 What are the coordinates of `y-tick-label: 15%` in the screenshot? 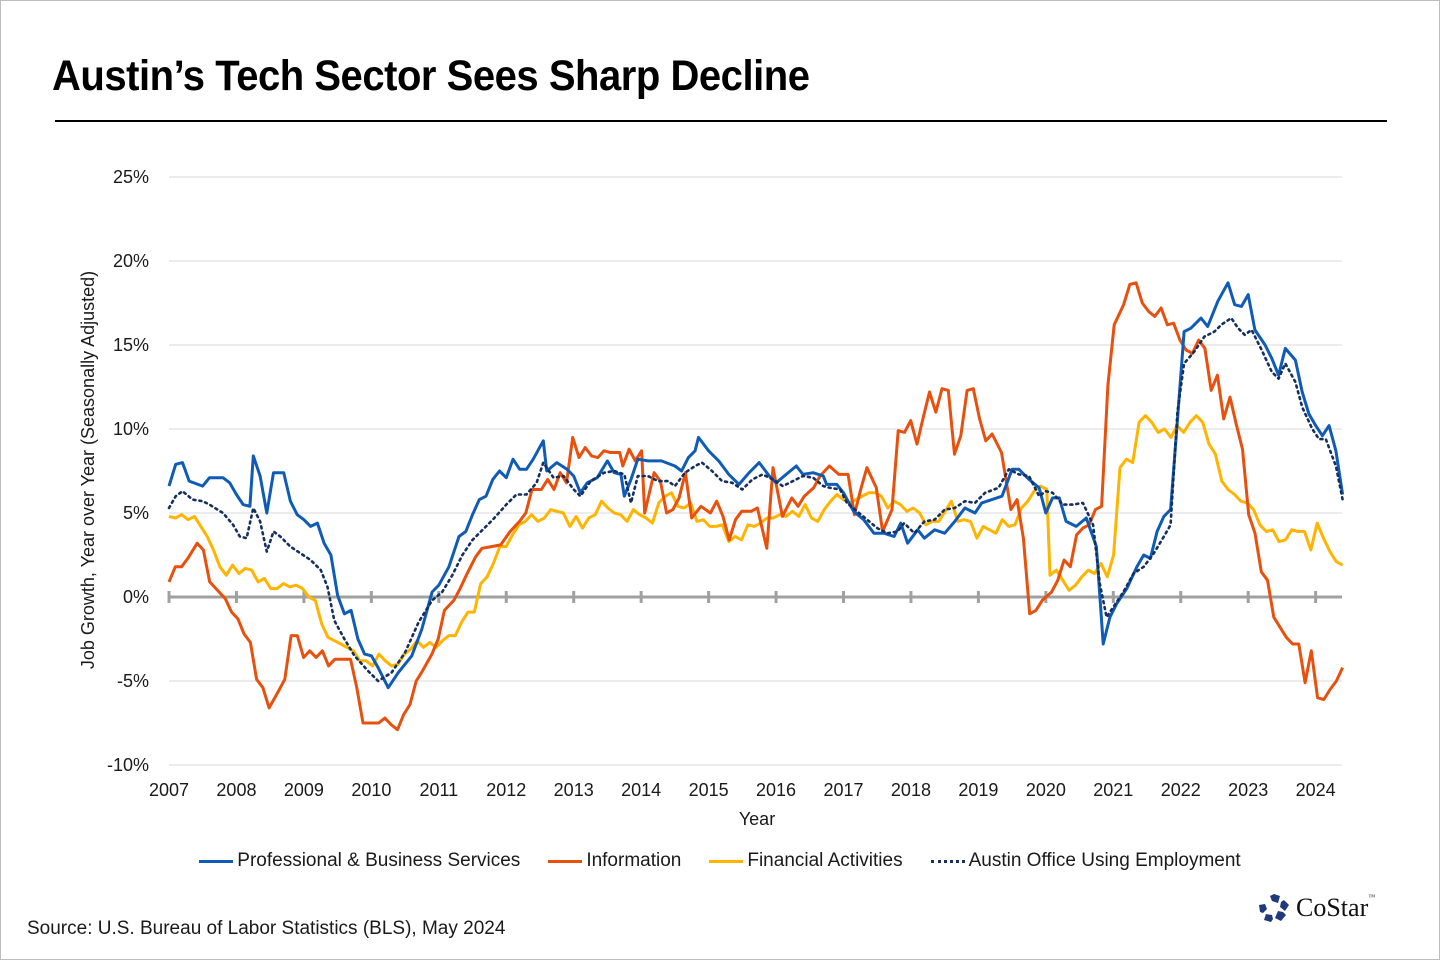 It's located at (131, 345).